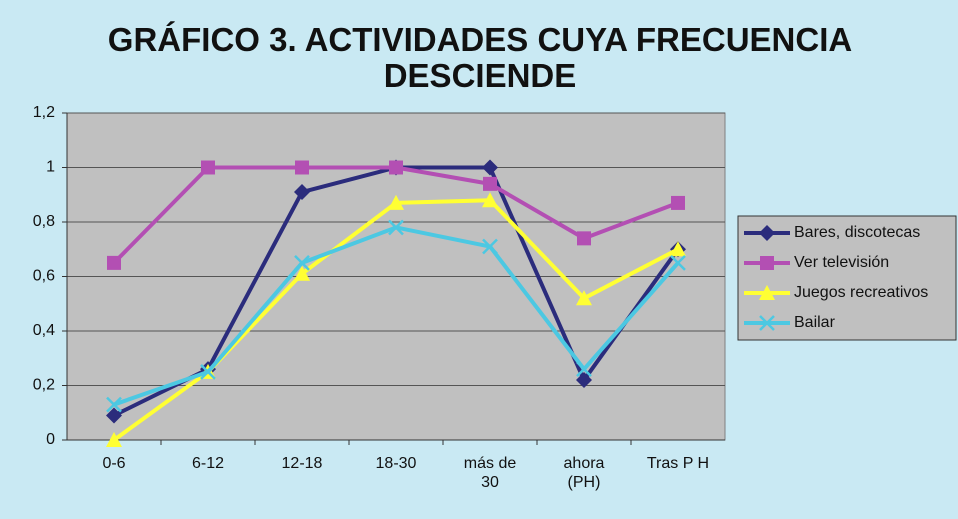  Describe the element at coordinates (44, 385) in the screenshot. I see `y-tick-label: 0,2` at that location.